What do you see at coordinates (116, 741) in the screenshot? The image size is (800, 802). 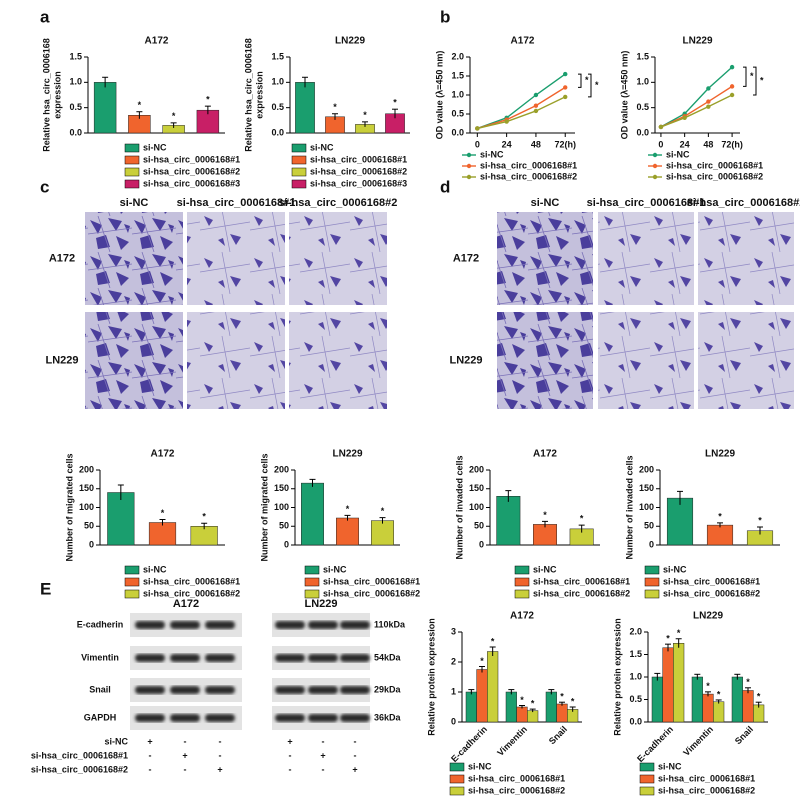 I see `condition-label: si-NC` at bounding box center [116, 741].